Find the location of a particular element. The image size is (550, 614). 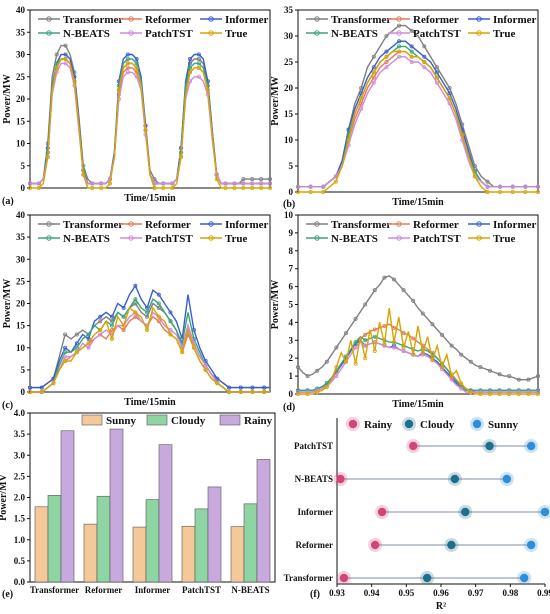

series-line-reformer is located at coordinates (150, 354).